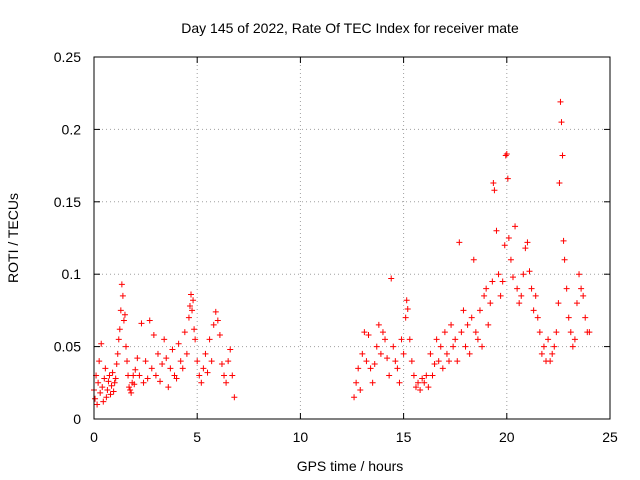 This screenshot has width=640, height=480. I want to click on y-tick-label: 0.05, so click(67, 347).